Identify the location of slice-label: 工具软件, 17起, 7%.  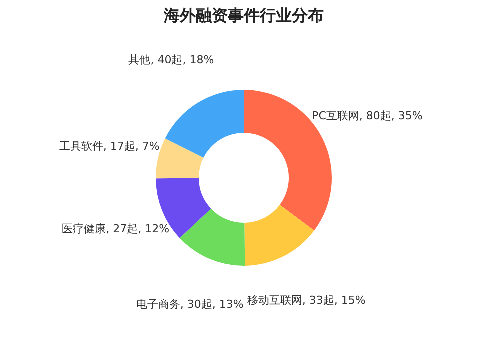
(109, 146).